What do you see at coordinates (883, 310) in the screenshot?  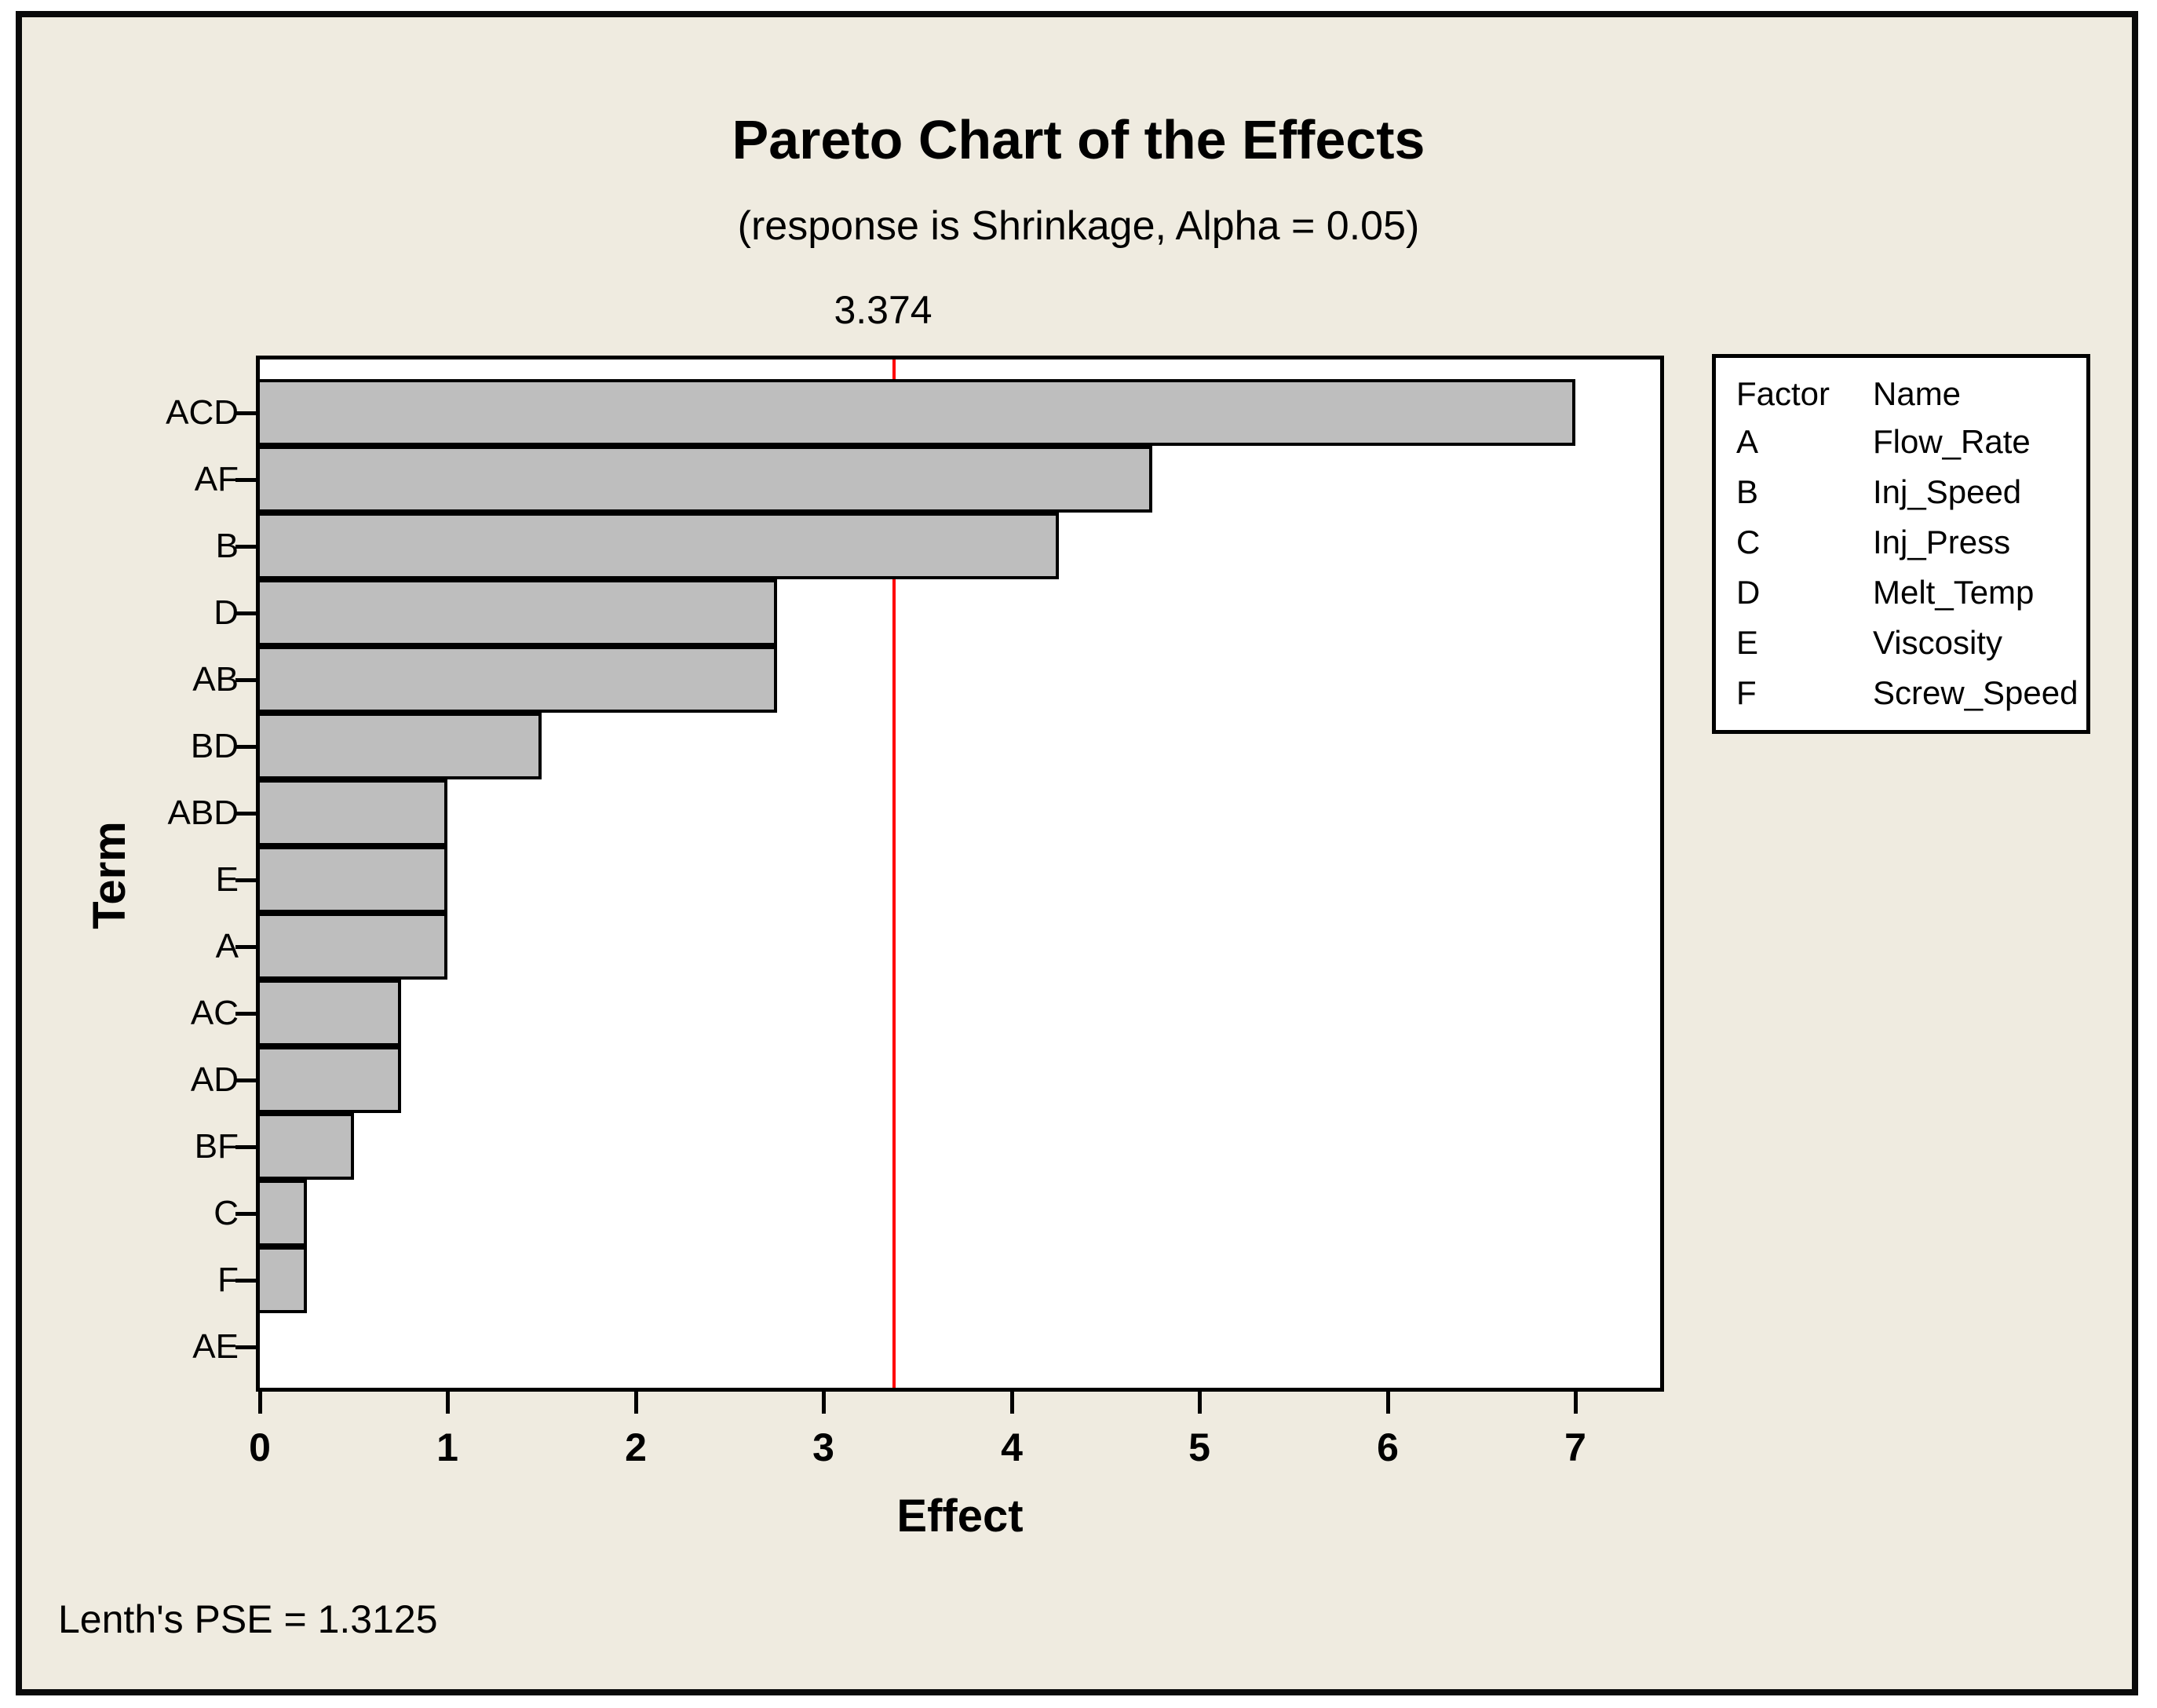 I see `reference-line-label: 3.374` at bounding box center [883, 310].